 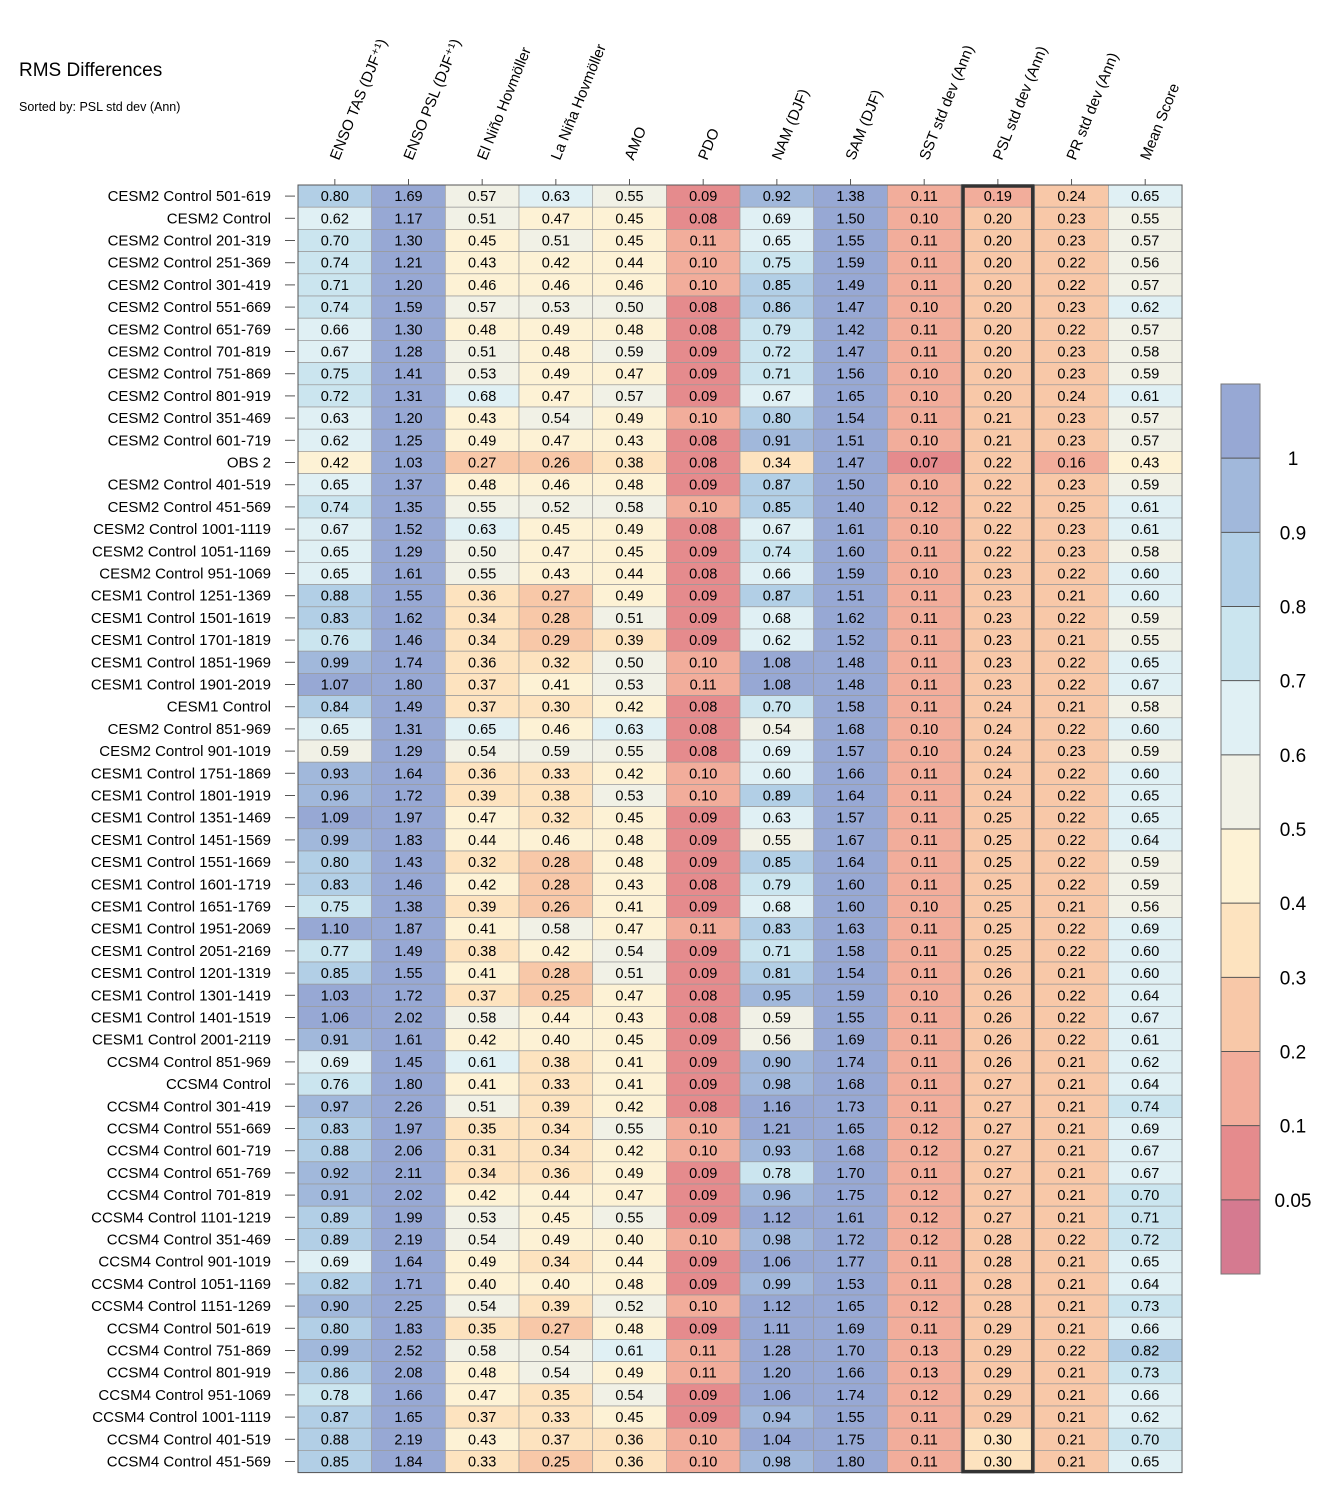 What do you see at coordinates (556, 330) in the screenshot?
I see `cell-value: 0.49` at bounding box center [556, 330].